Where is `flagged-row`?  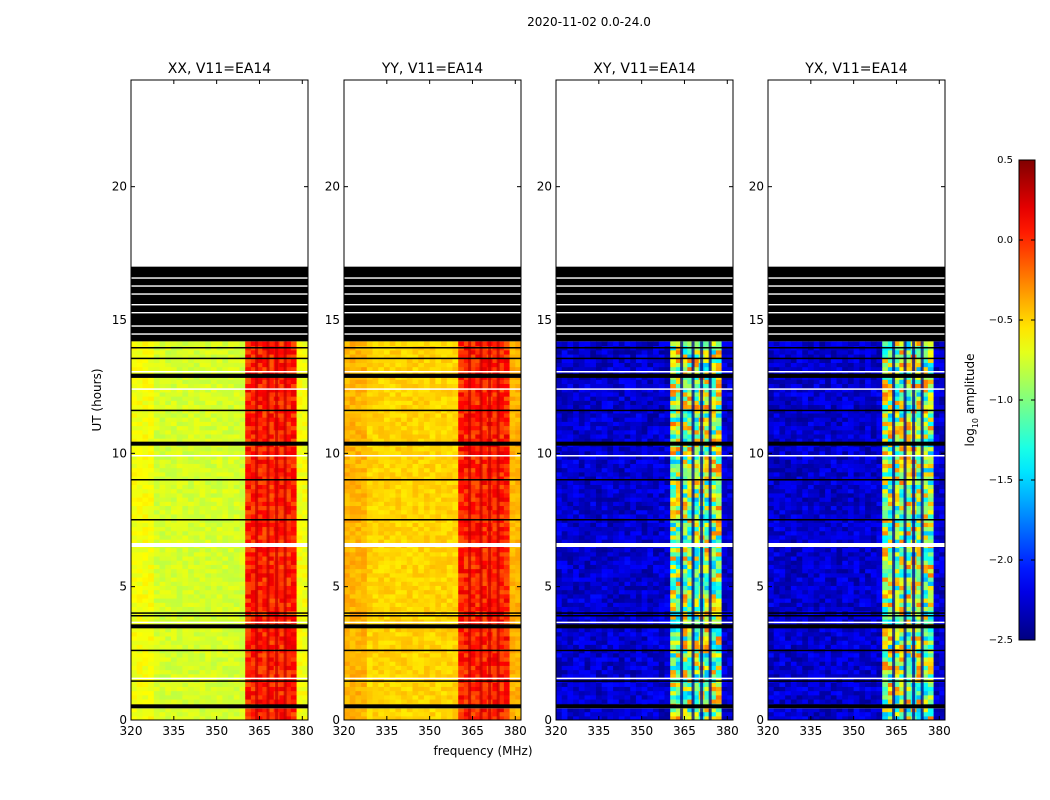 flagged-row is located at coordinates (219, 372).